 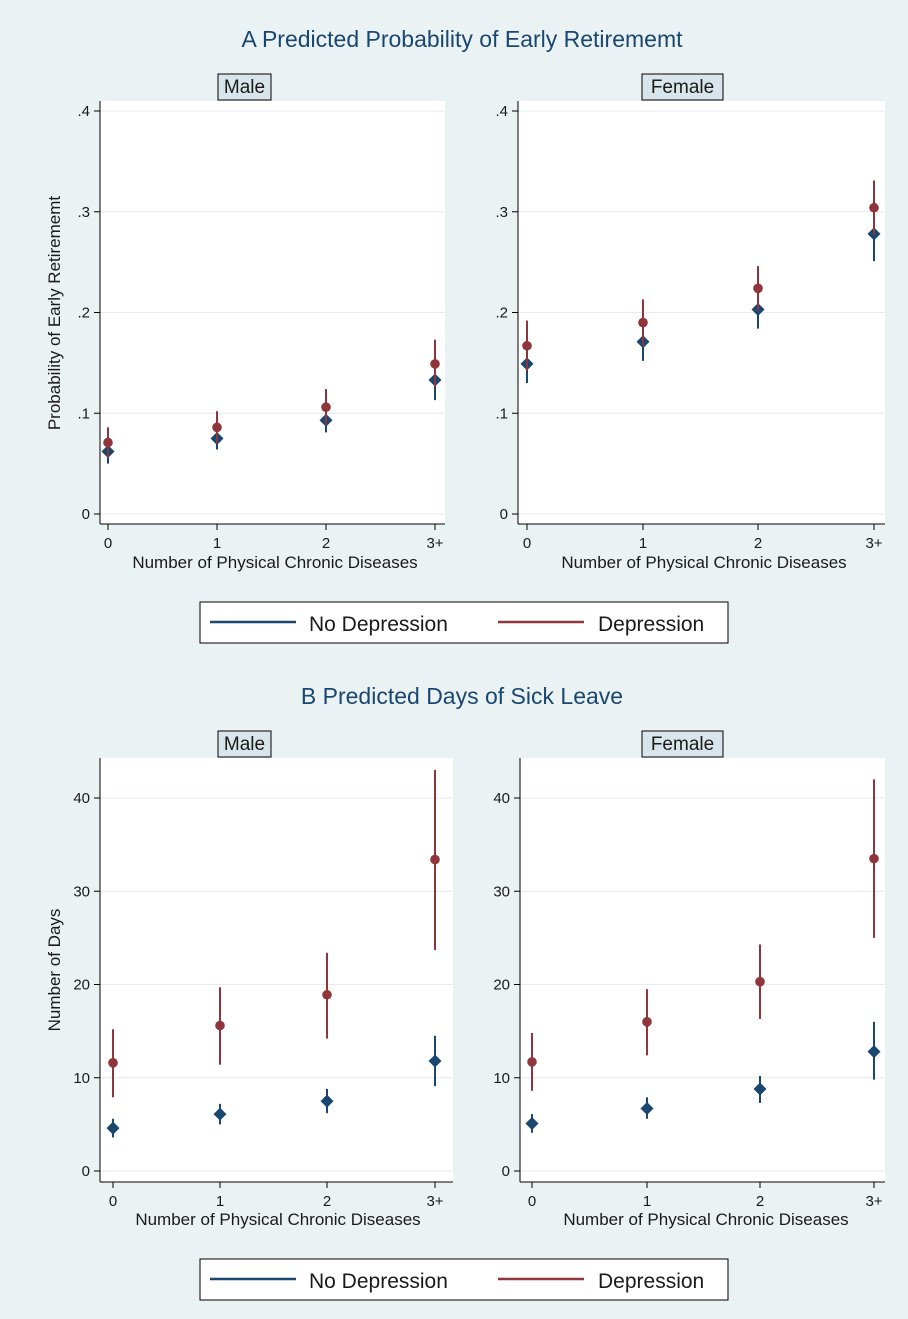 What do you see at coordinates (54, 970) in the screenshot?
I see `y-axis-label: Number of Days` at bounding box center [54, 970].